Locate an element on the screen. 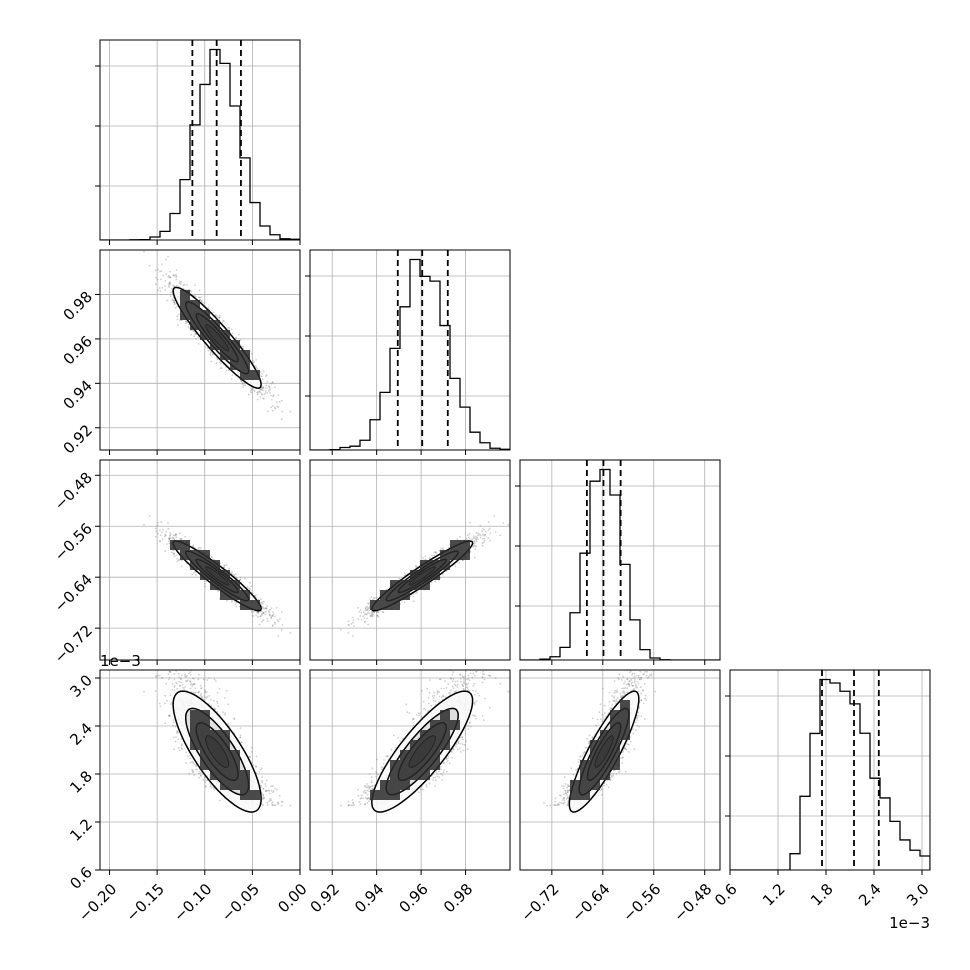 The height and width of the screenshot is (970, 970). scatter-panel-2-0: −0.72−0.64−0.56−0.48 is located at coordinates (176, 563).